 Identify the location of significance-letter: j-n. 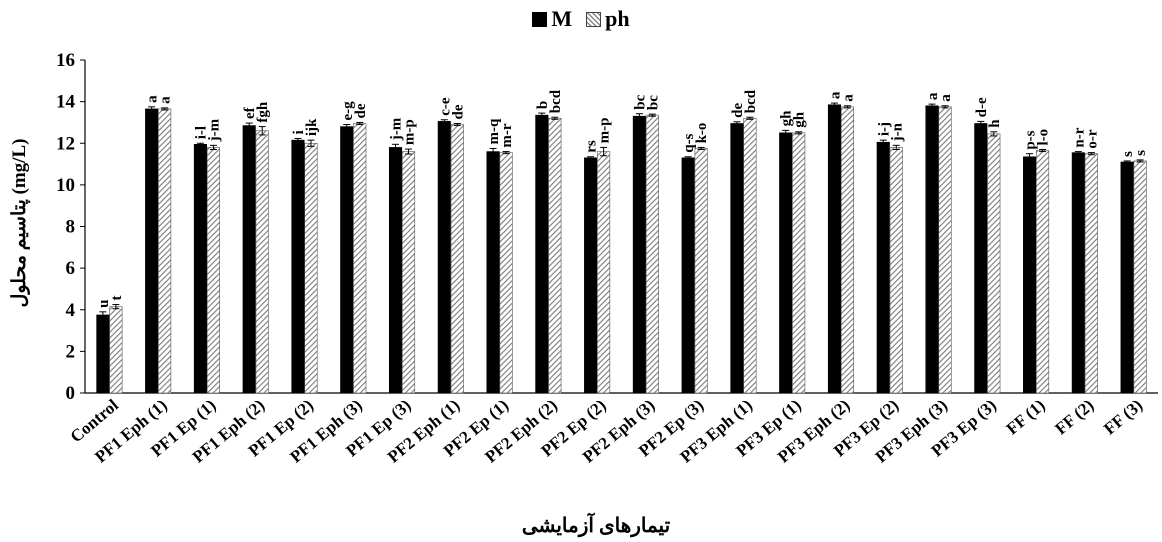
(897, 132).